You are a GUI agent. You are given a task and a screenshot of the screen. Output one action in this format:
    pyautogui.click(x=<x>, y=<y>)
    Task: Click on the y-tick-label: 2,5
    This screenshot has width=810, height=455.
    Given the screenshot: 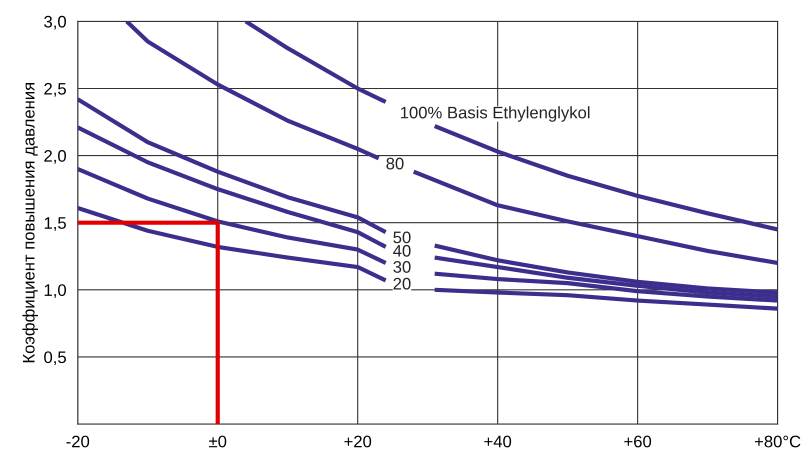 What is the action you would take?
    pyautogui.click(x=55, y=89)
    